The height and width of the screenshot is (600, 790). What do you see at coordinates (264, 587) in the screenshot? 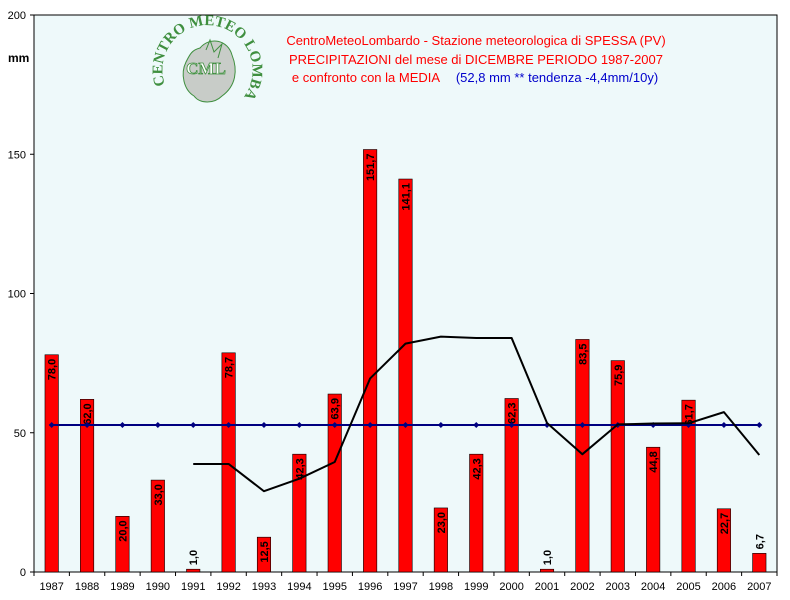
I see `x-tick-label: 1993` at bounding box center [264, 587].